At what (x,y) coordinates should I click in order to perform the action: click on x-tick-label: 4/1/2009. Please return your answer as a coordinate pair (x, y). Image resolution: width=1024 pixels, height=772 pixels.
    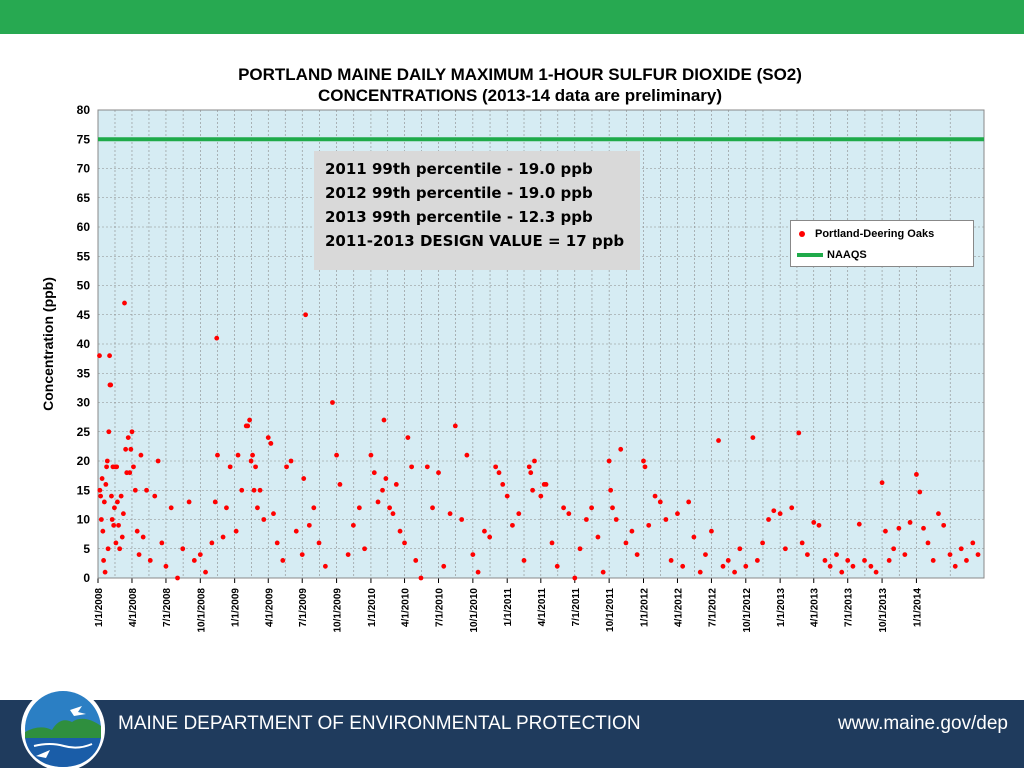
    Looking at the image, I should click on (269, 607).